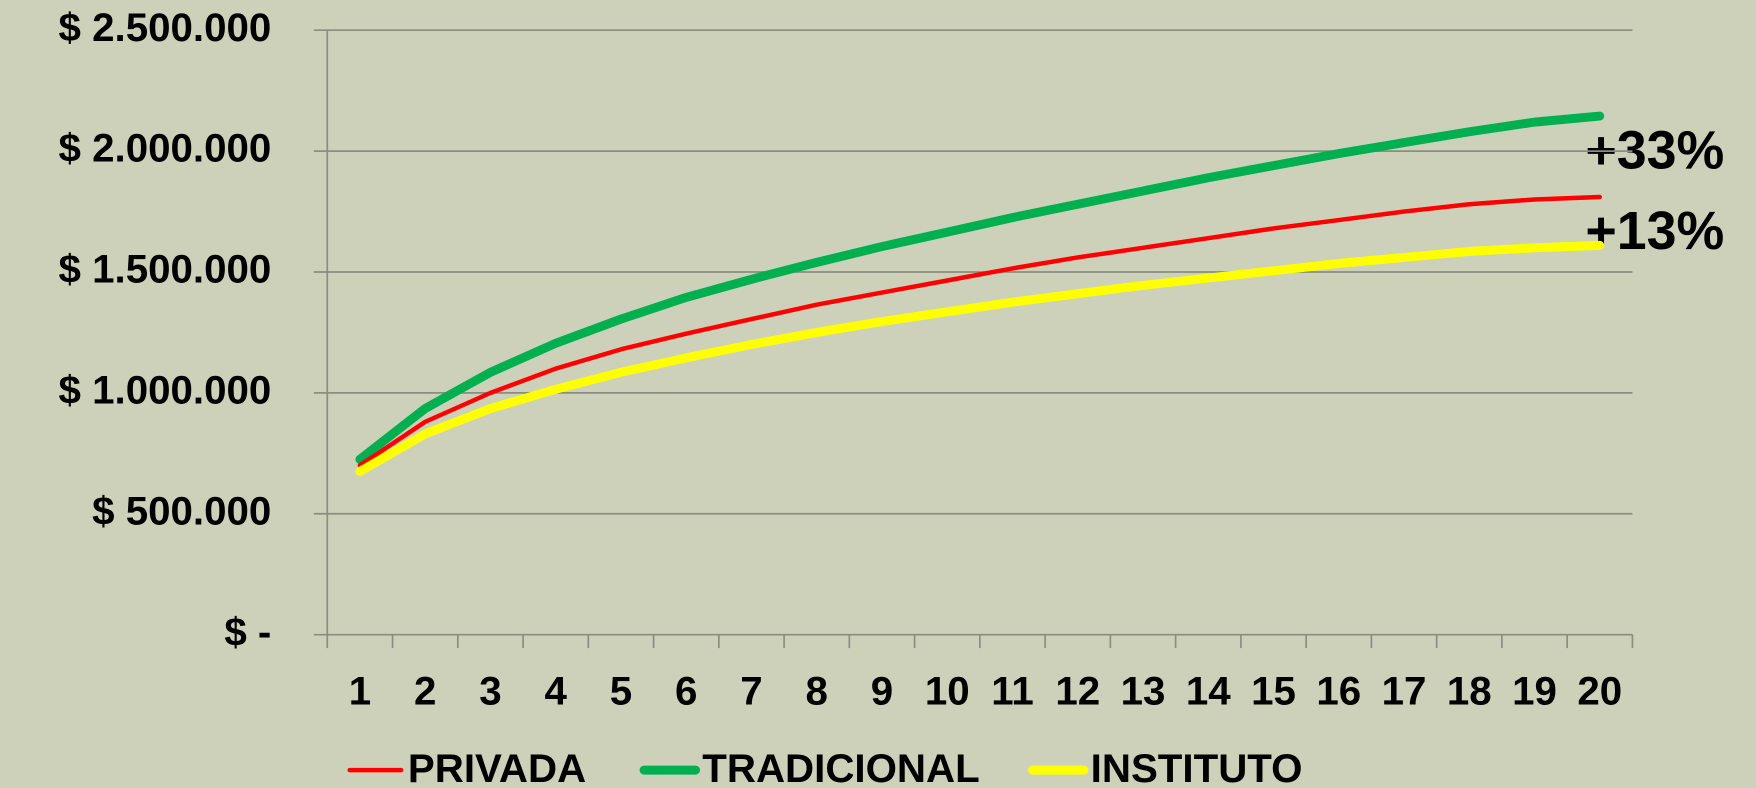 The width and height of the screenshot is (1756, 788). I want to click on x-tick-label: 7, so click(751, 691).